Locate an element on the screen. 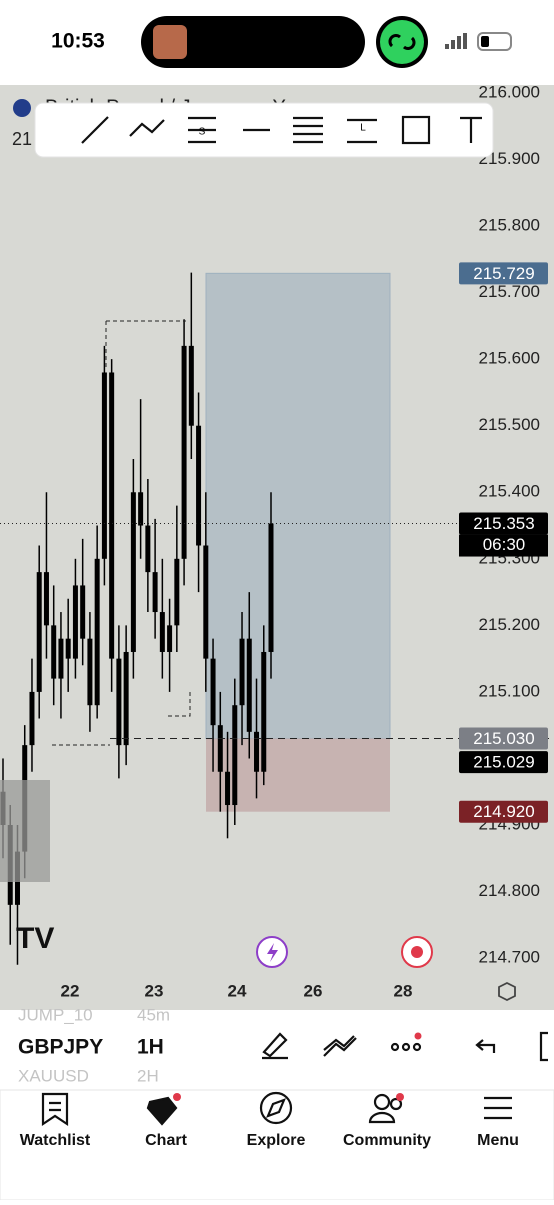 The width and height of the screenshot is (554, 1205). countdown: 06:30 is located at coordinates (504, 544).